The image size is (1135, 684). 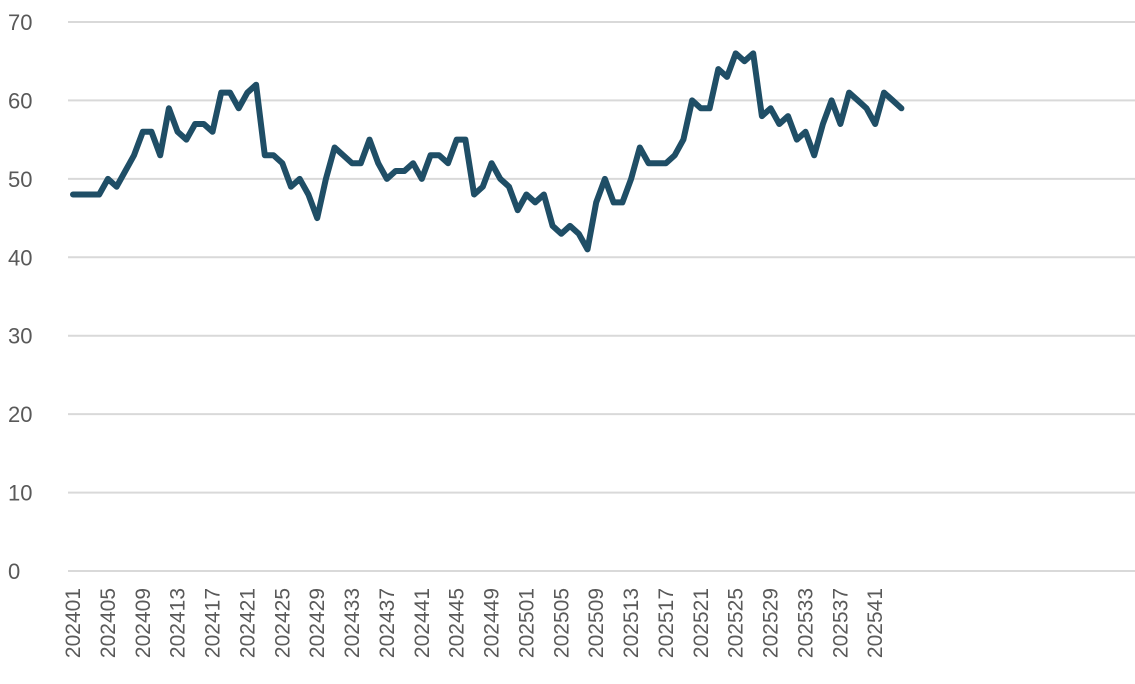 I want to click on y-tick-label: 40, so click(x=20, y=257).